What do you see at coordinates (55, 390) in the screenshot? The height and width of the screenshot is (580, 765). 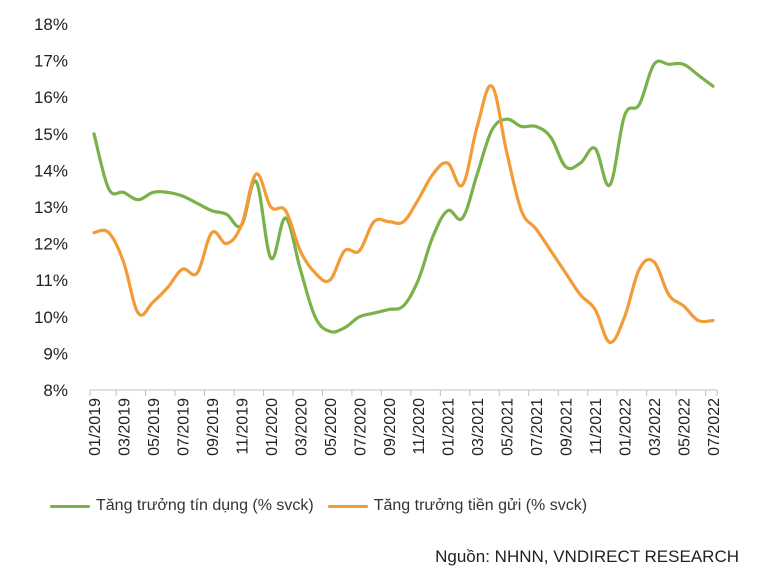 I see `y-tick-label: 8%` at bounding box center [55, 390].